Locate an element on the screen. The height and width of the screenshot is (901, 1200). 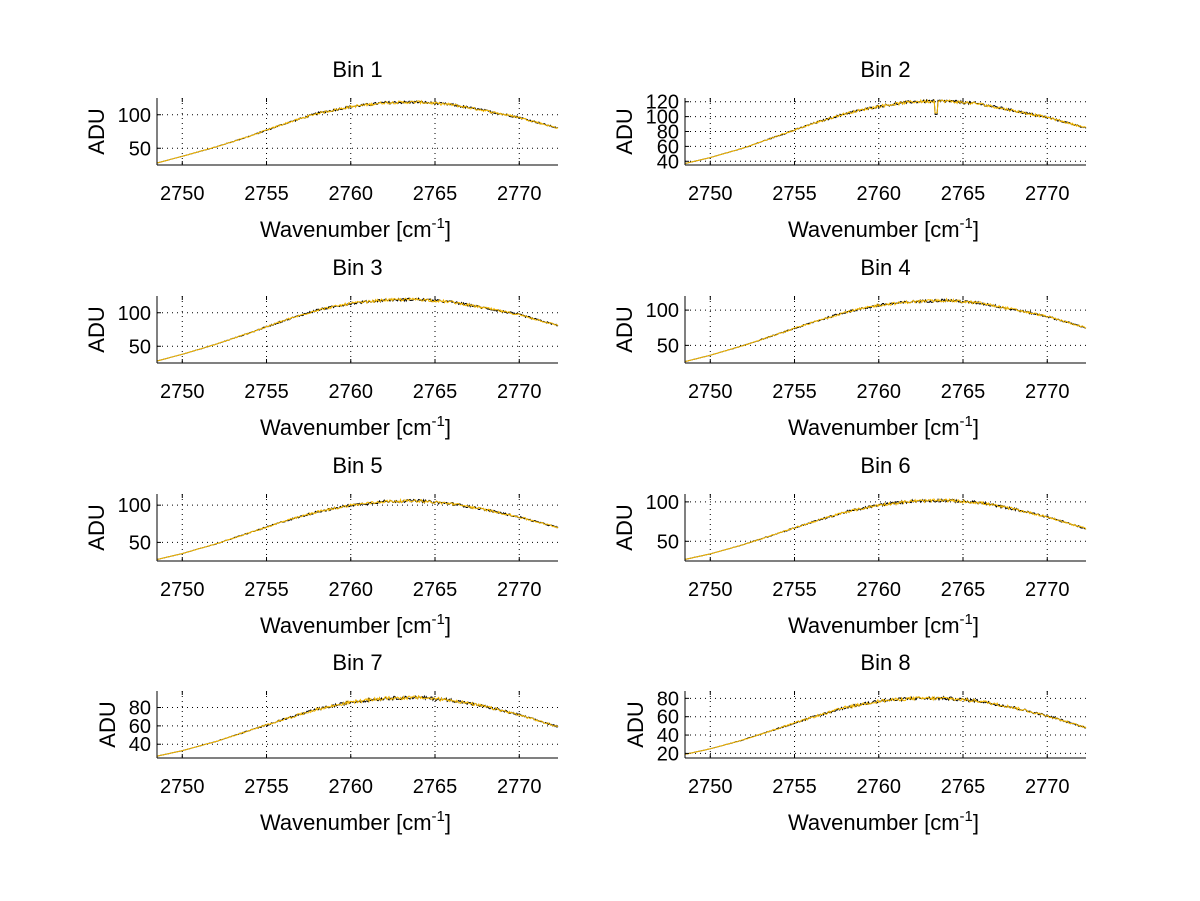
y-tick-label: 120 is located at coordinates (662, 103).